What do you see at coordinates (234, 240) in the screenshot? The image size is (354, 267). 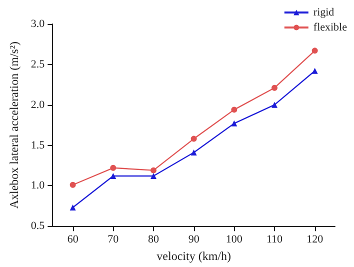 I see `x-tick-label: 100` at bounding box center [234, 240].